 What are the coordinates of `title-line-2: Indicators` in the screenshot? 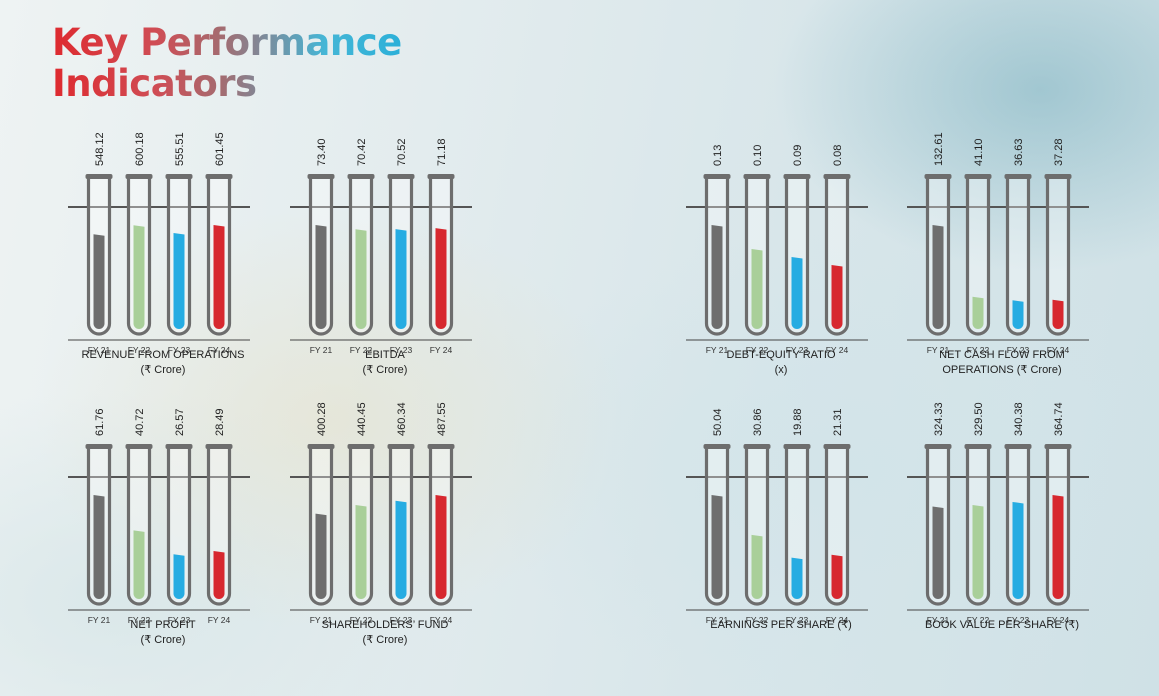 It's located at (154, 83).